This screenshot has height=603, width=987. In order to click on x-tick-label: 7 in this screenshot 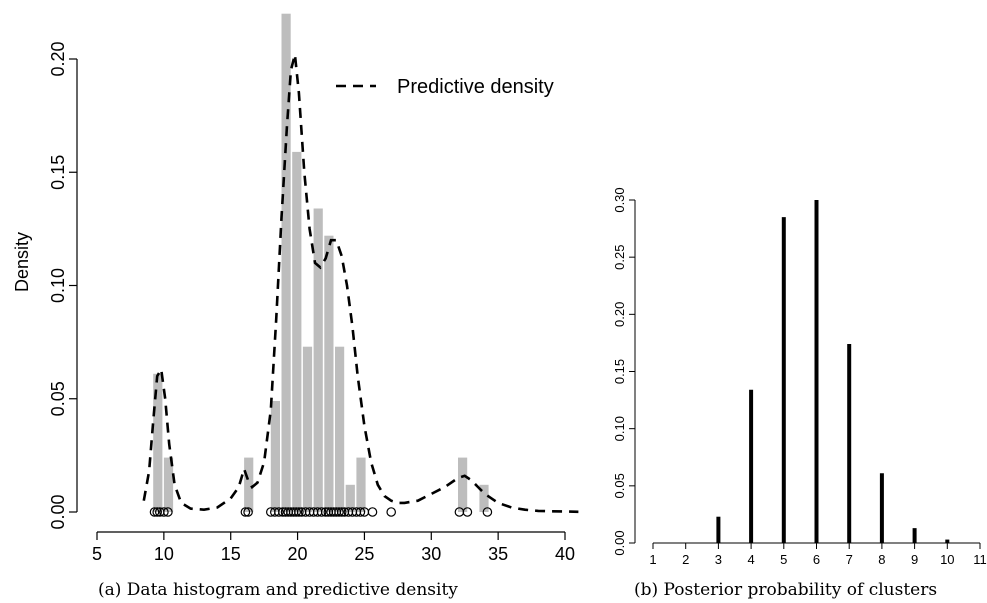, I will do `click(849, 559)`.